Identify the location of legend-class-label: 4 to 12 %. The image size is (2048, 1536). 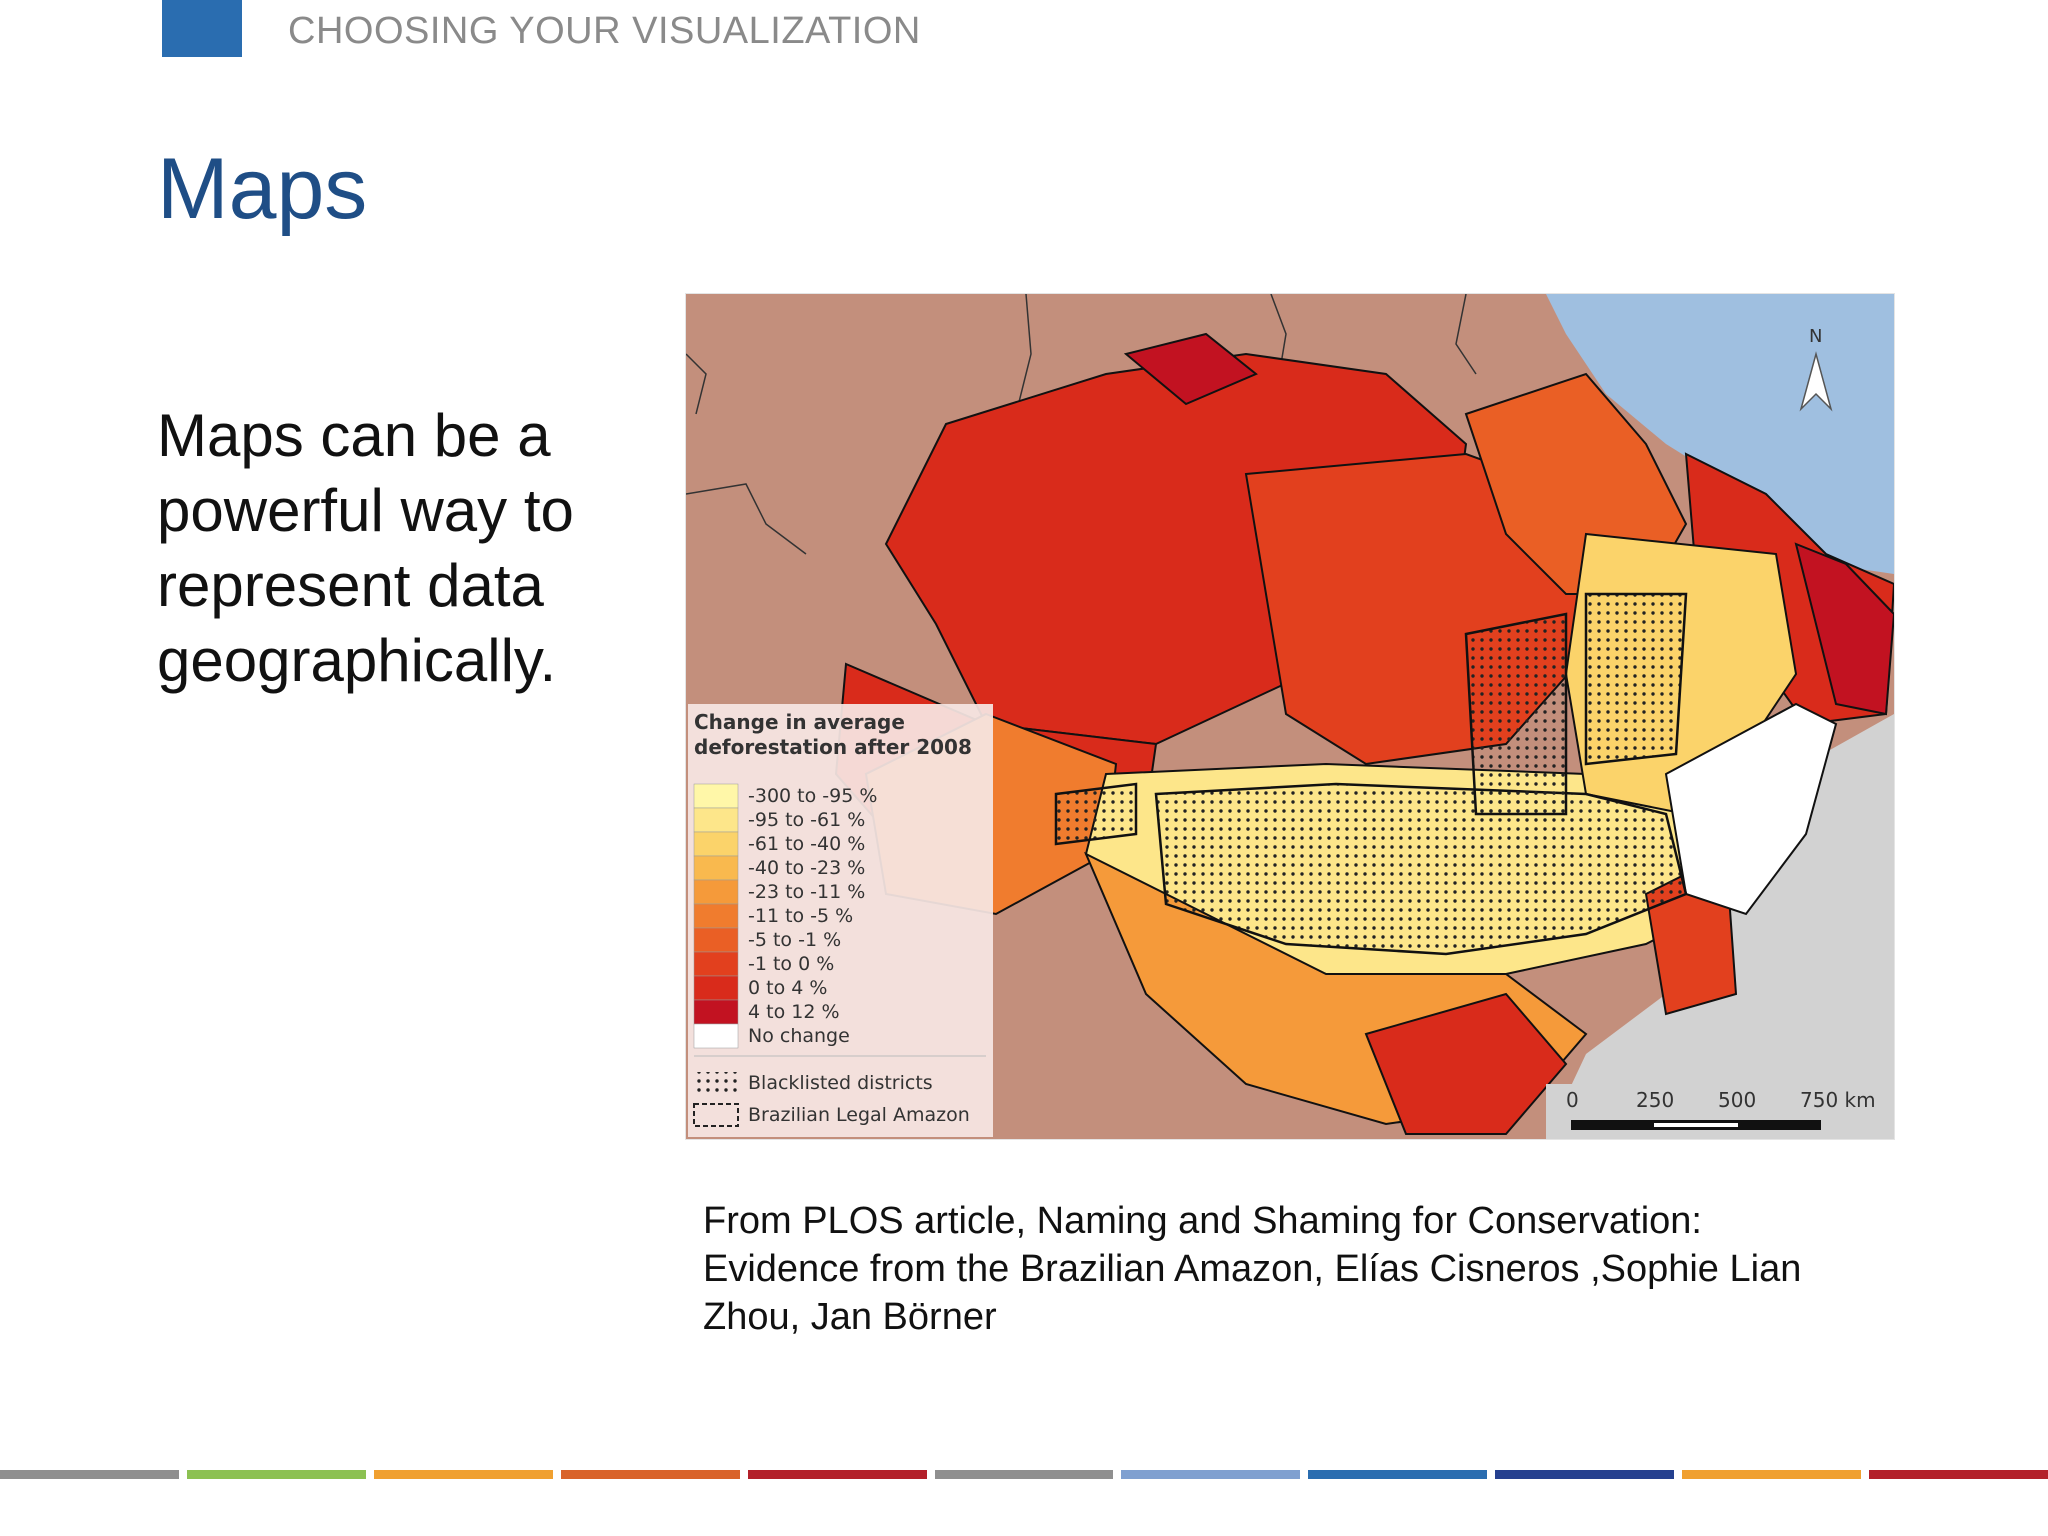
(794, 1012).